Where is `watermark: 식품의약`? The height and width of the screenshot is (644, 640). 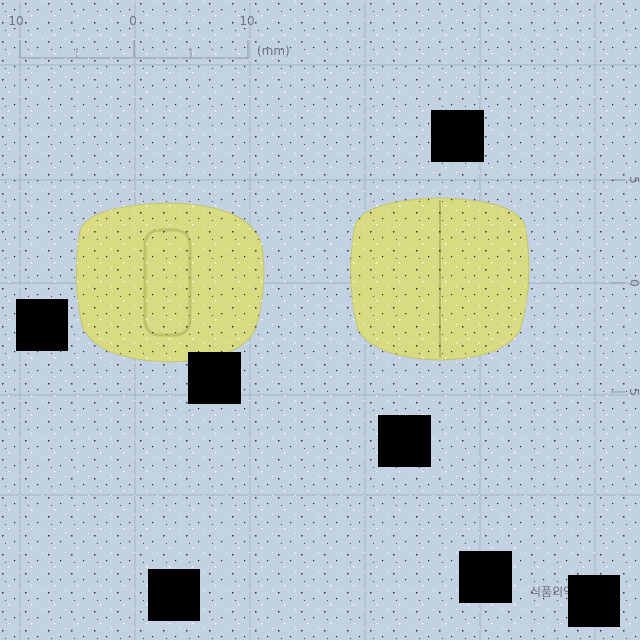
watermark: 식품의약 is located at coordinates (552, 591).